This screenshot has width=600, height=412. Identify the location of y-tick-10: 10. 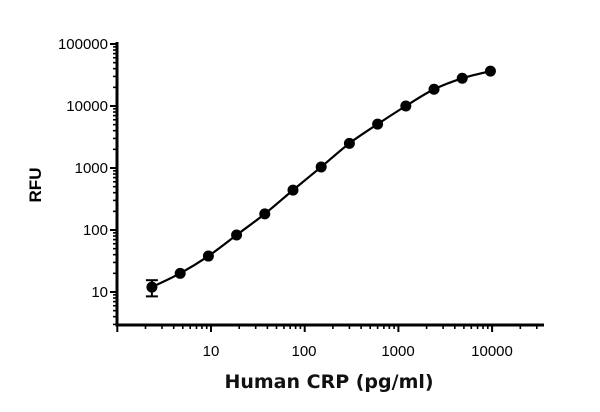
(99, 292).